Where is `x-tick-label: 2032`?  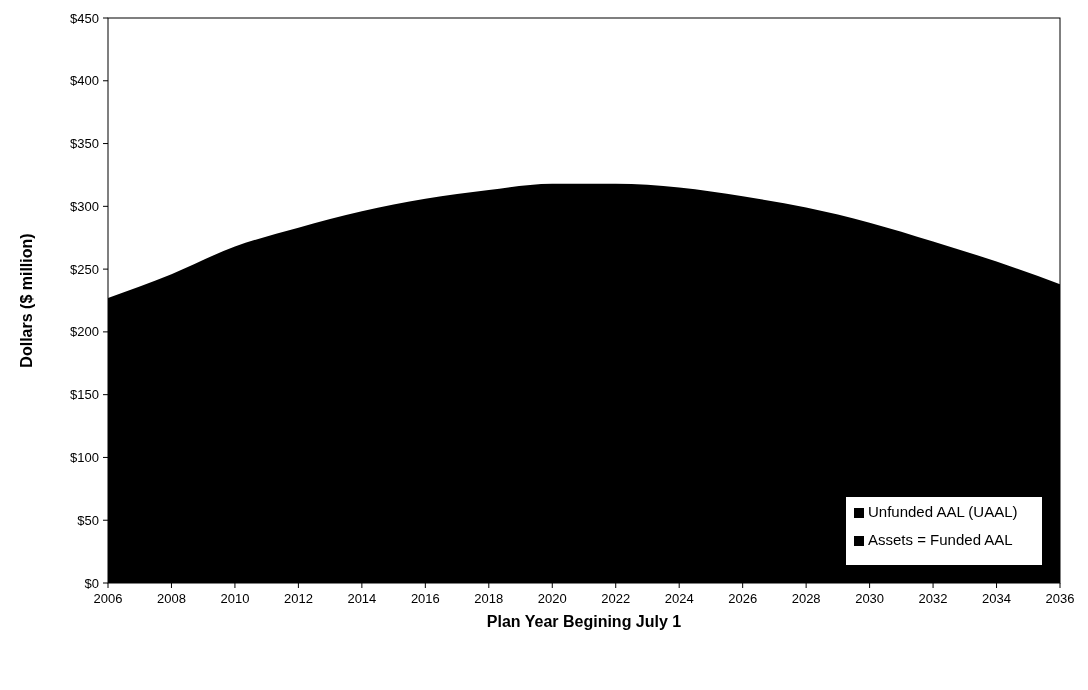 x-tick-label: 2032 is located at coordinates (933, 598).